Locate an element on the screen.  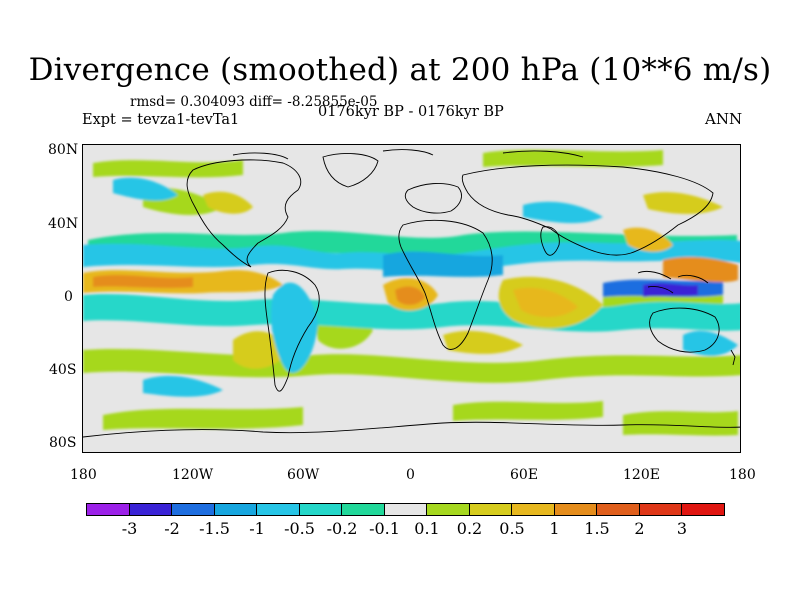
stats-label: rmsd= 0.304093 diff= -8.25855e-05 is located at coordinates (254, 102).